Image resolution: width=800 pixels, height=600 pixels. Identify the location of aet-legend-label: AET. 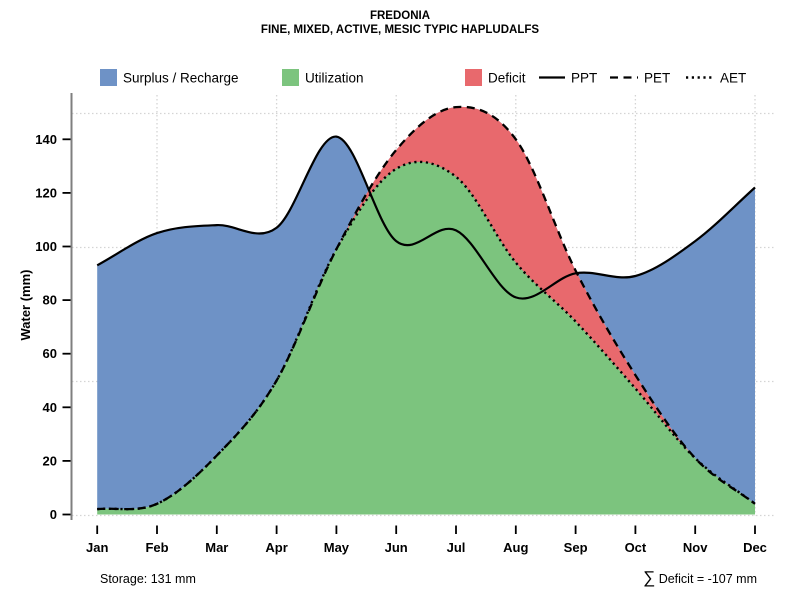
(733, 78).